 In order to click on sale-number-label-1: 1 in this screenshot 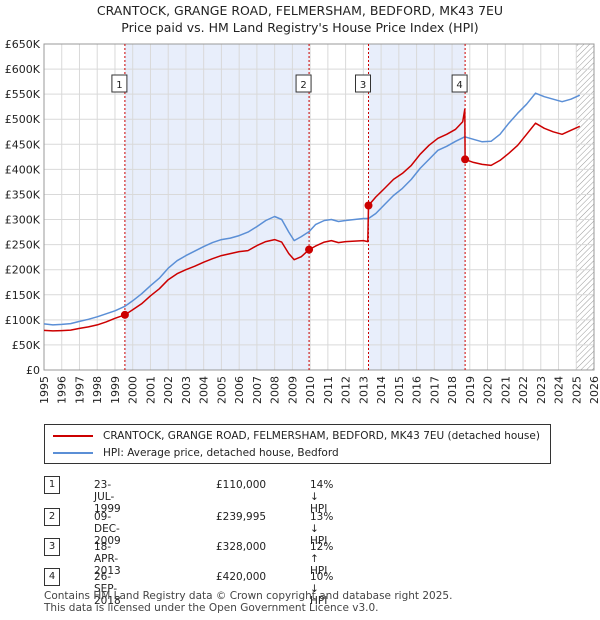, I will do `click(119, 85)`.